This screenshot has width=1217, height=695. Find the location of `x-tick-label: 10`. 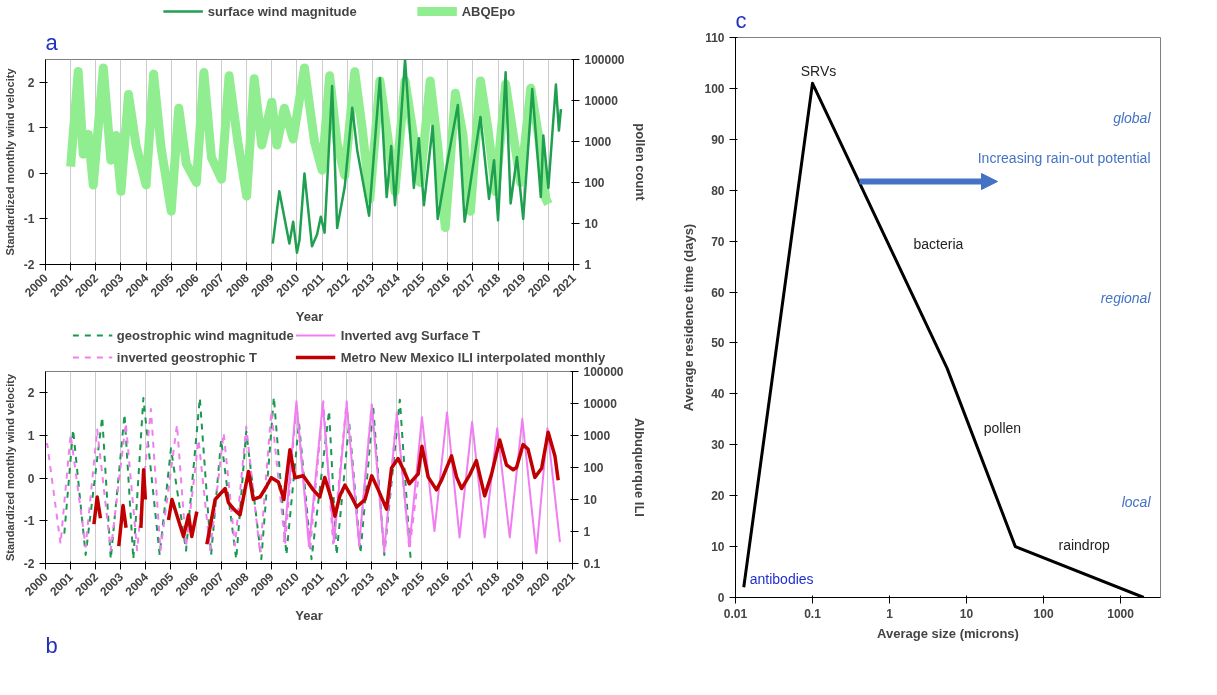

x-tick-label: 10 is located at coordinates (966, 613).